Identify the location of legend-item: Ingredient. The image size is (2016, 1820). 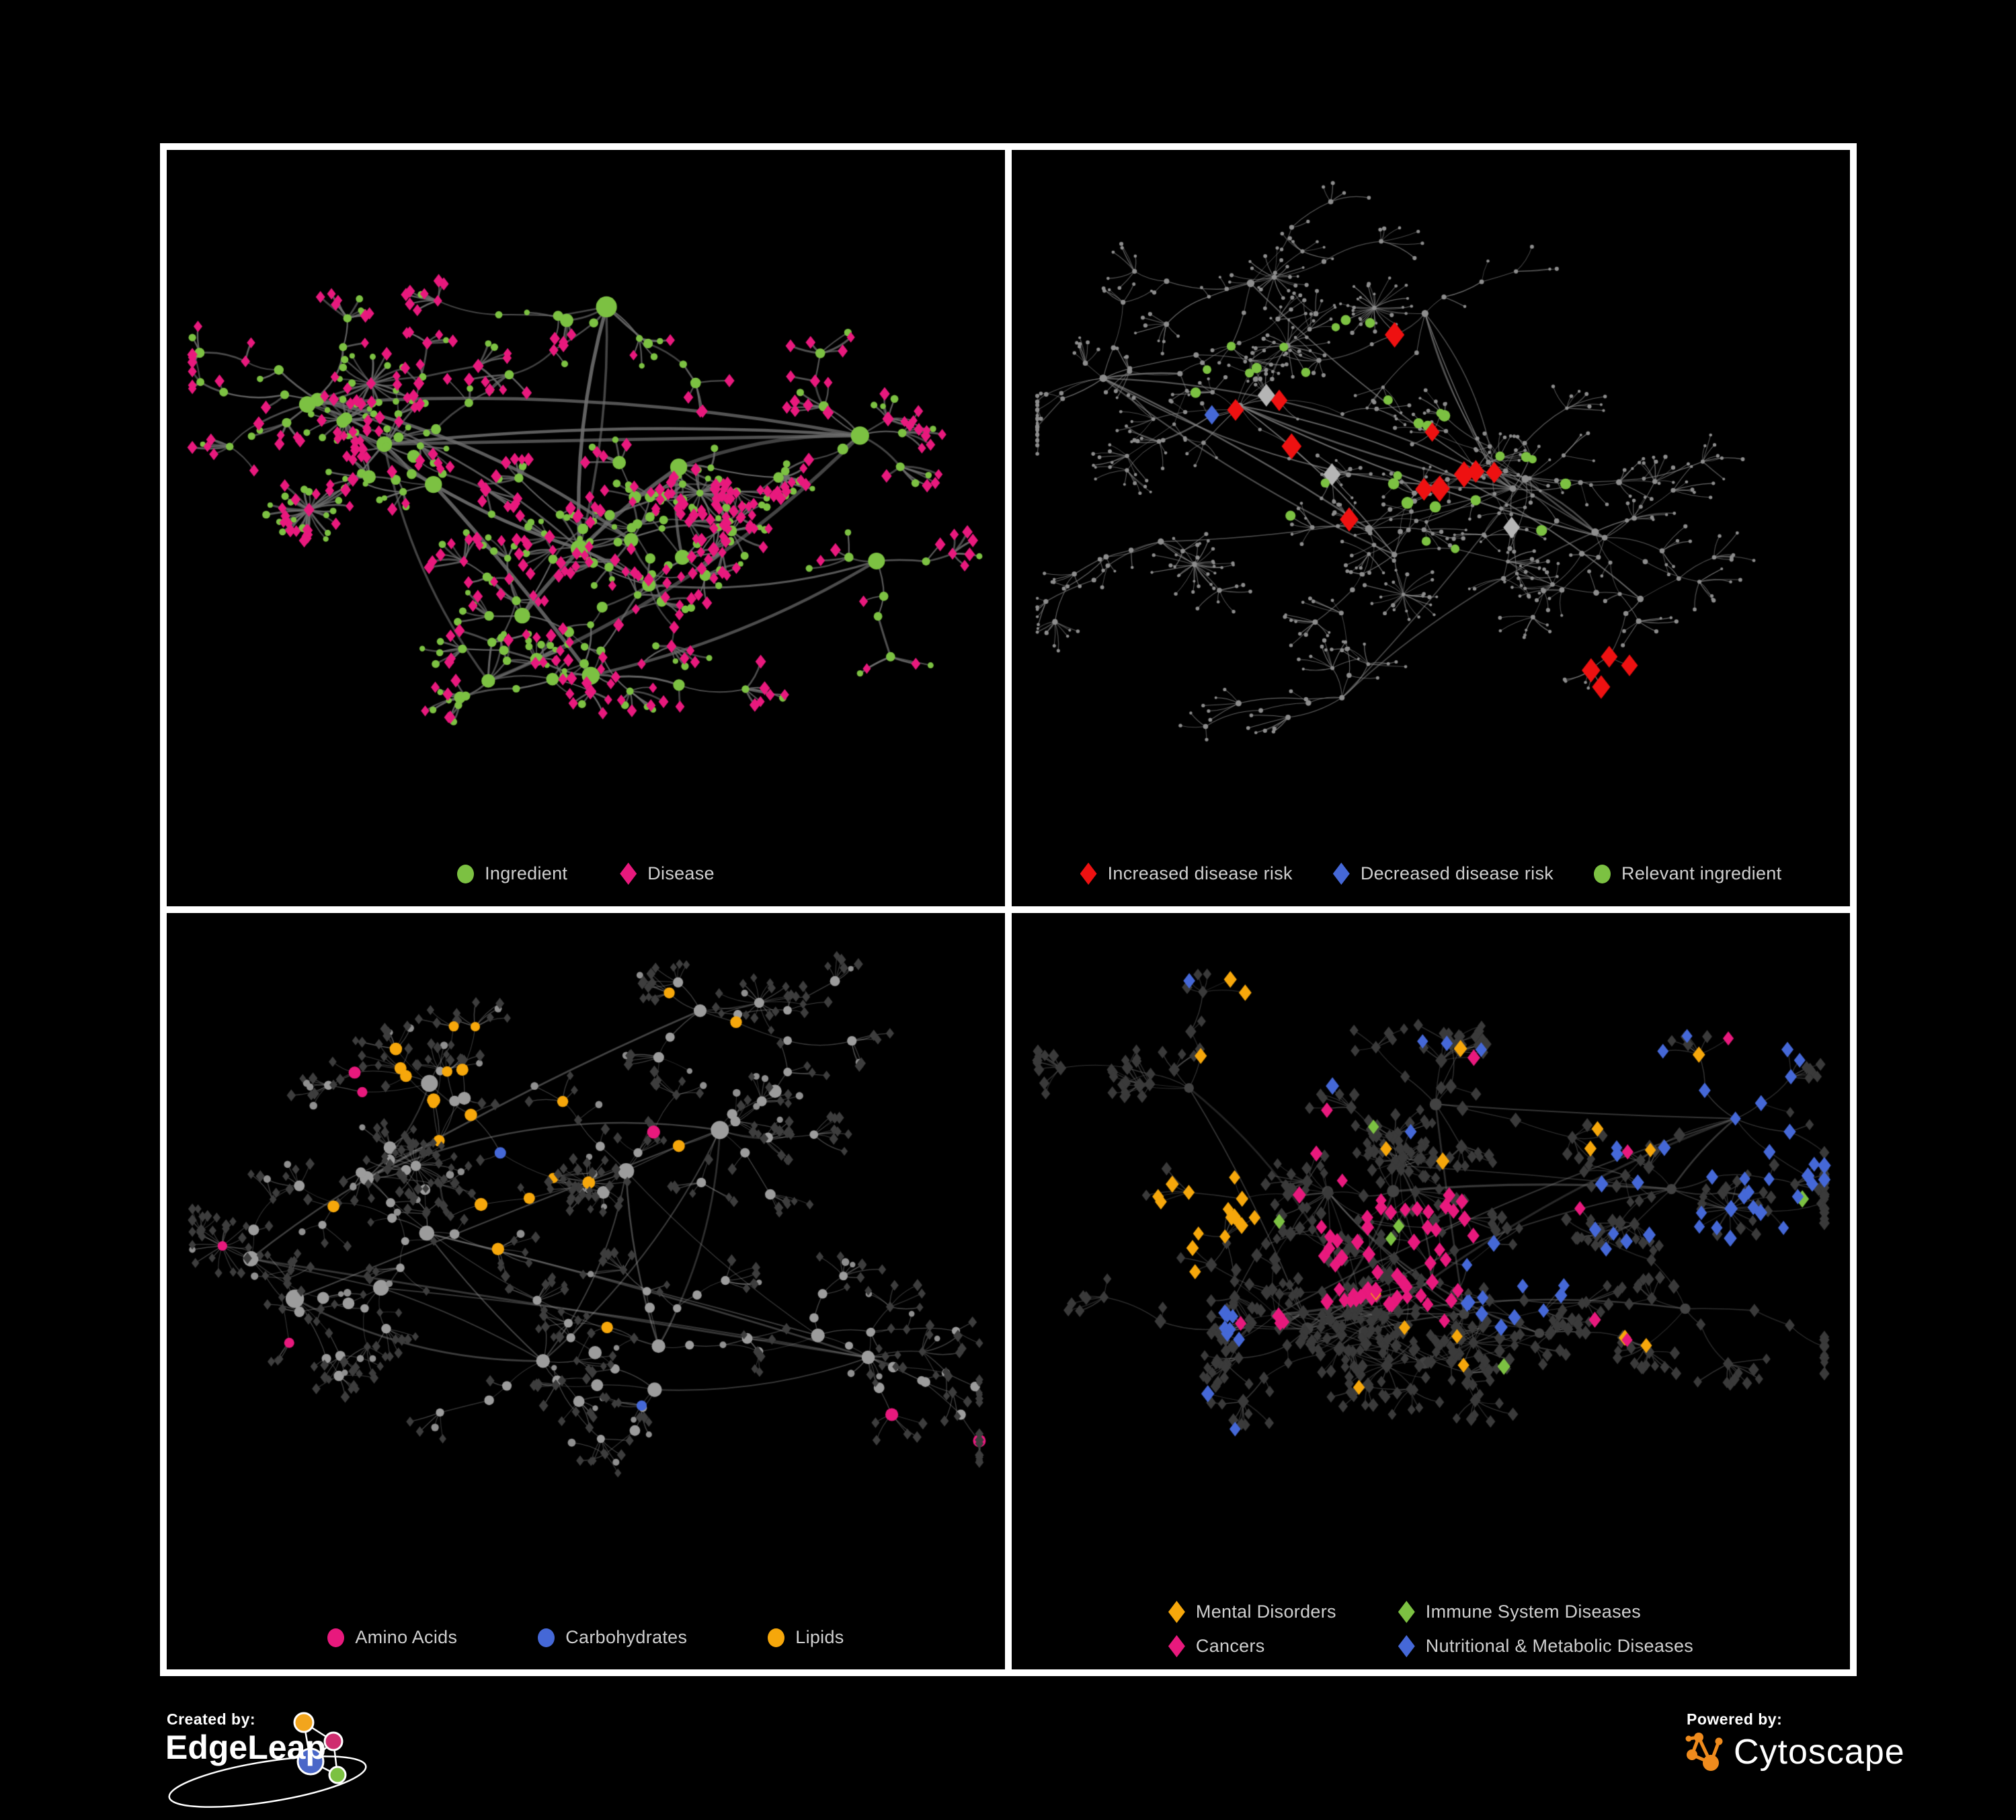
(512, 873).